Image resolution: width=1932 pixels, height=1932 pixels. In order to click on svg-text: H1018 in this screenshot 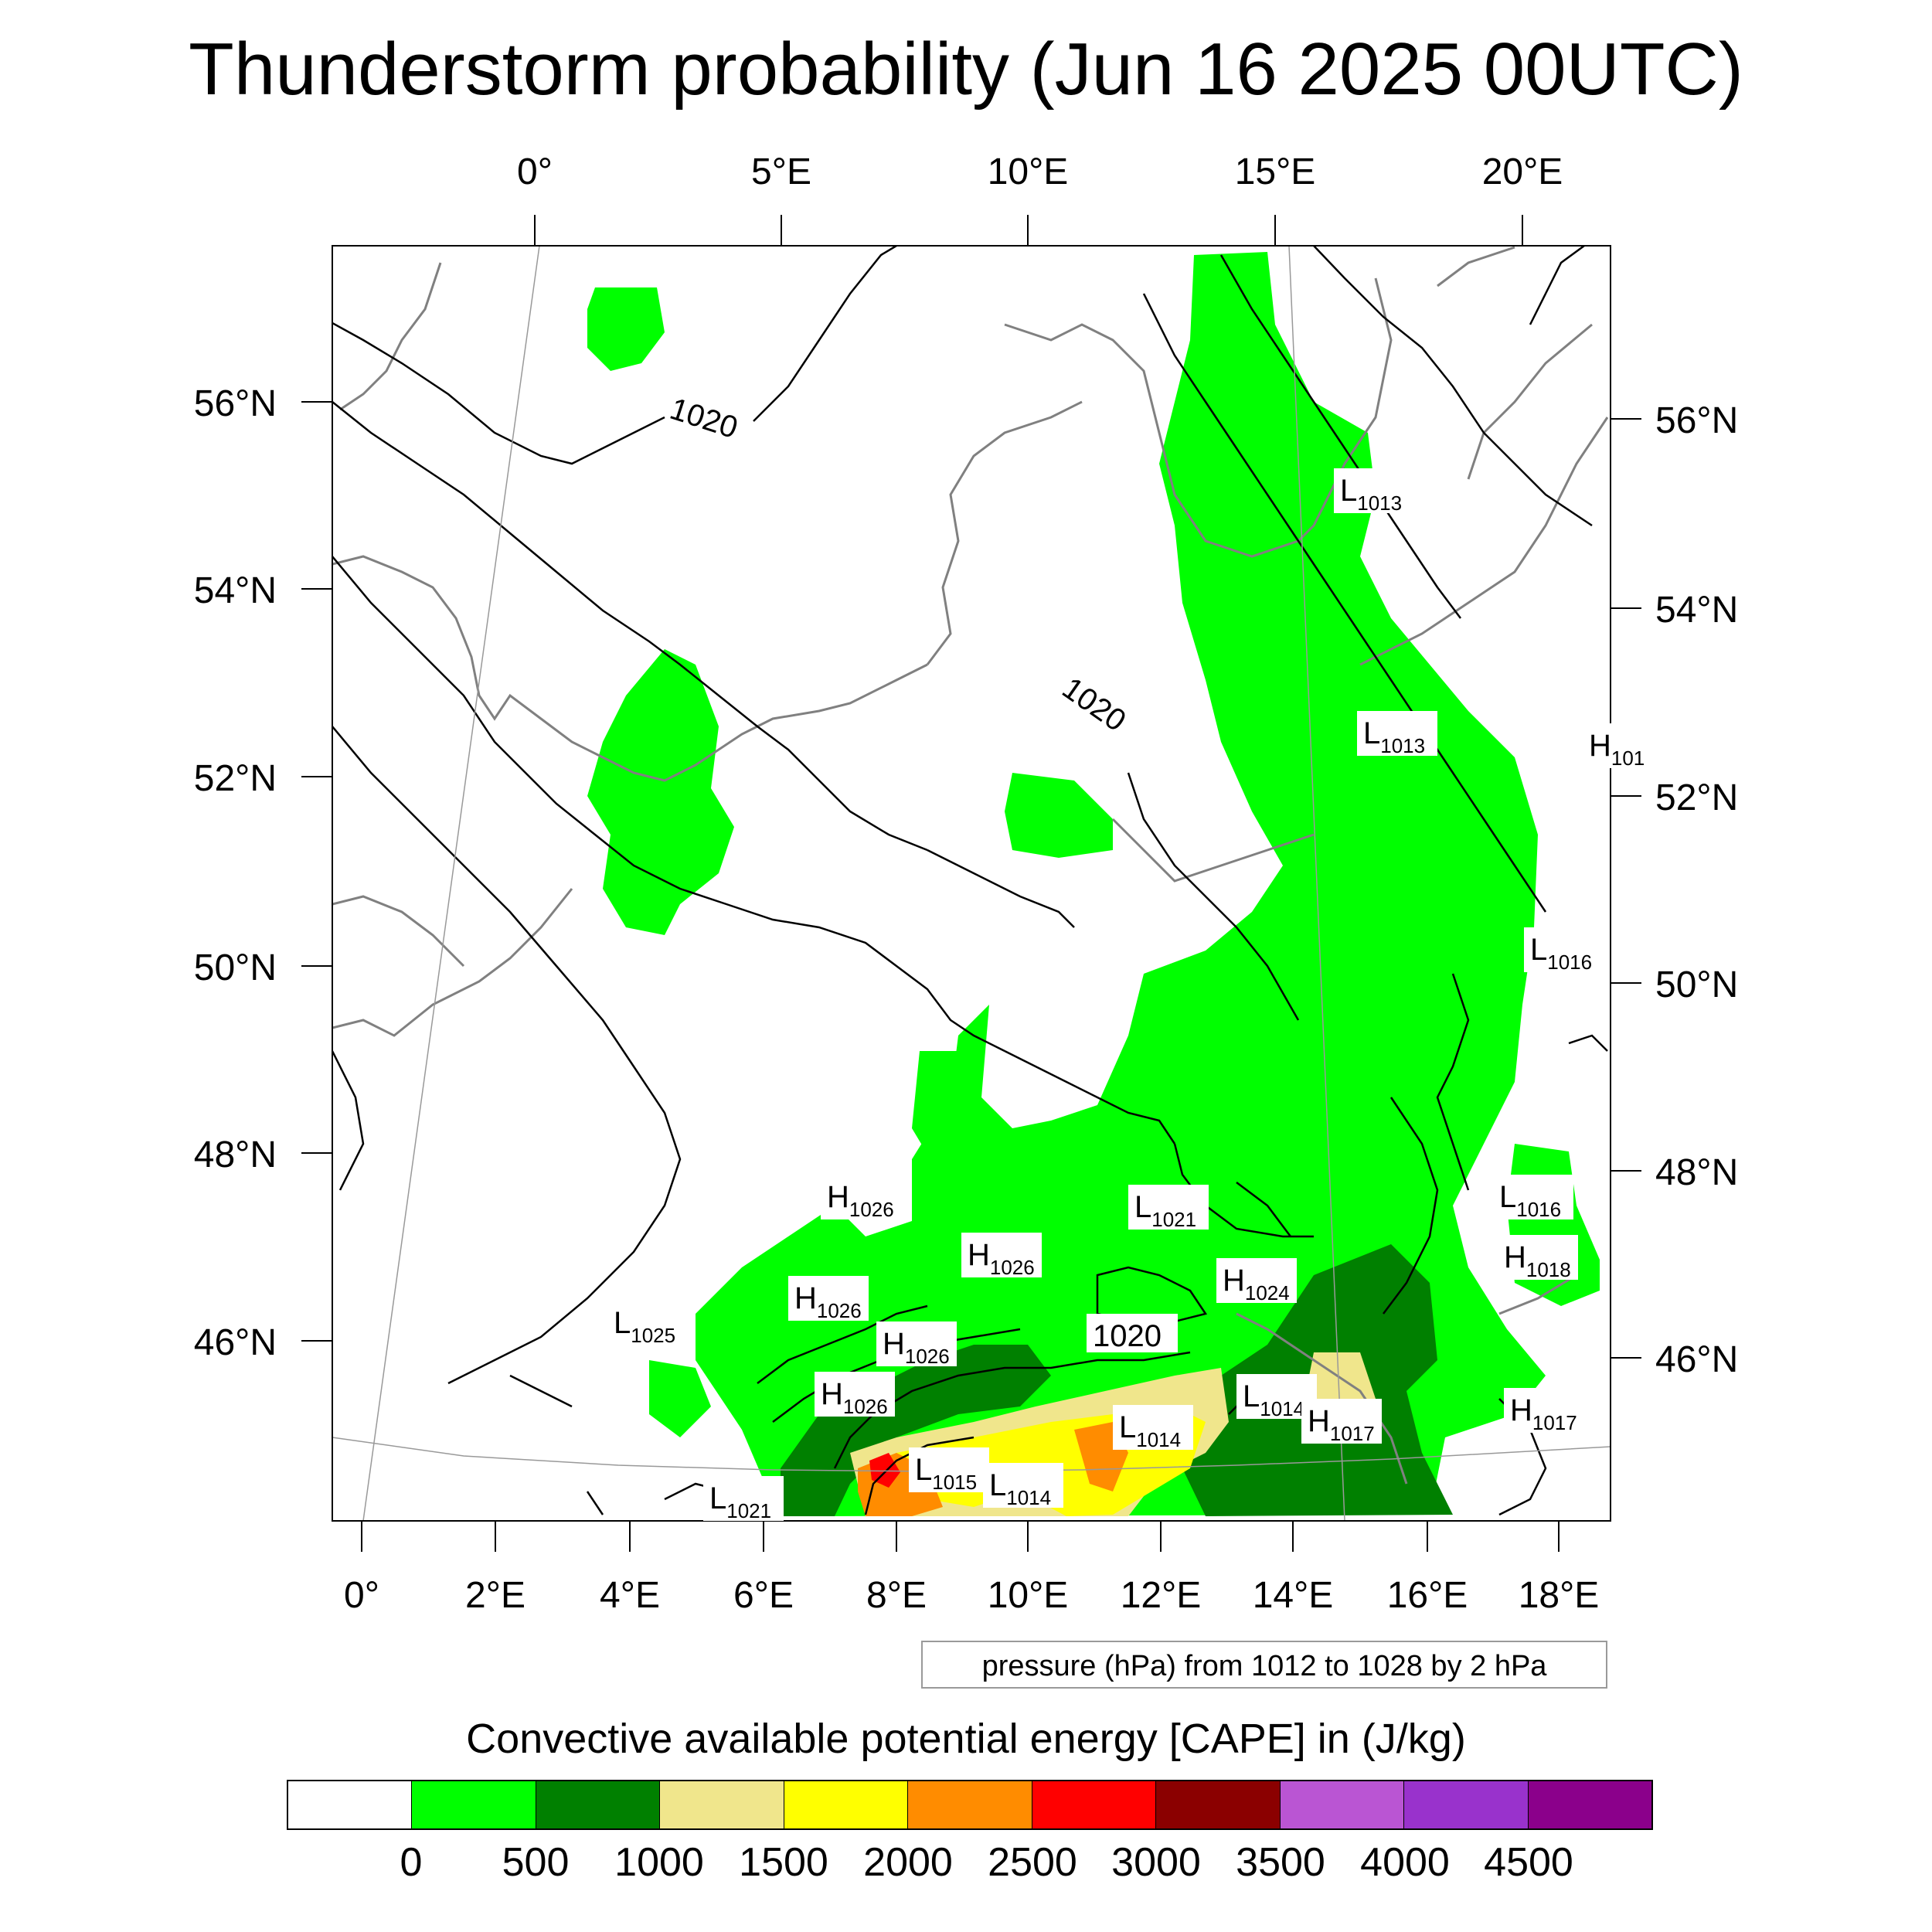, I will do `click(1538, 1261)`.